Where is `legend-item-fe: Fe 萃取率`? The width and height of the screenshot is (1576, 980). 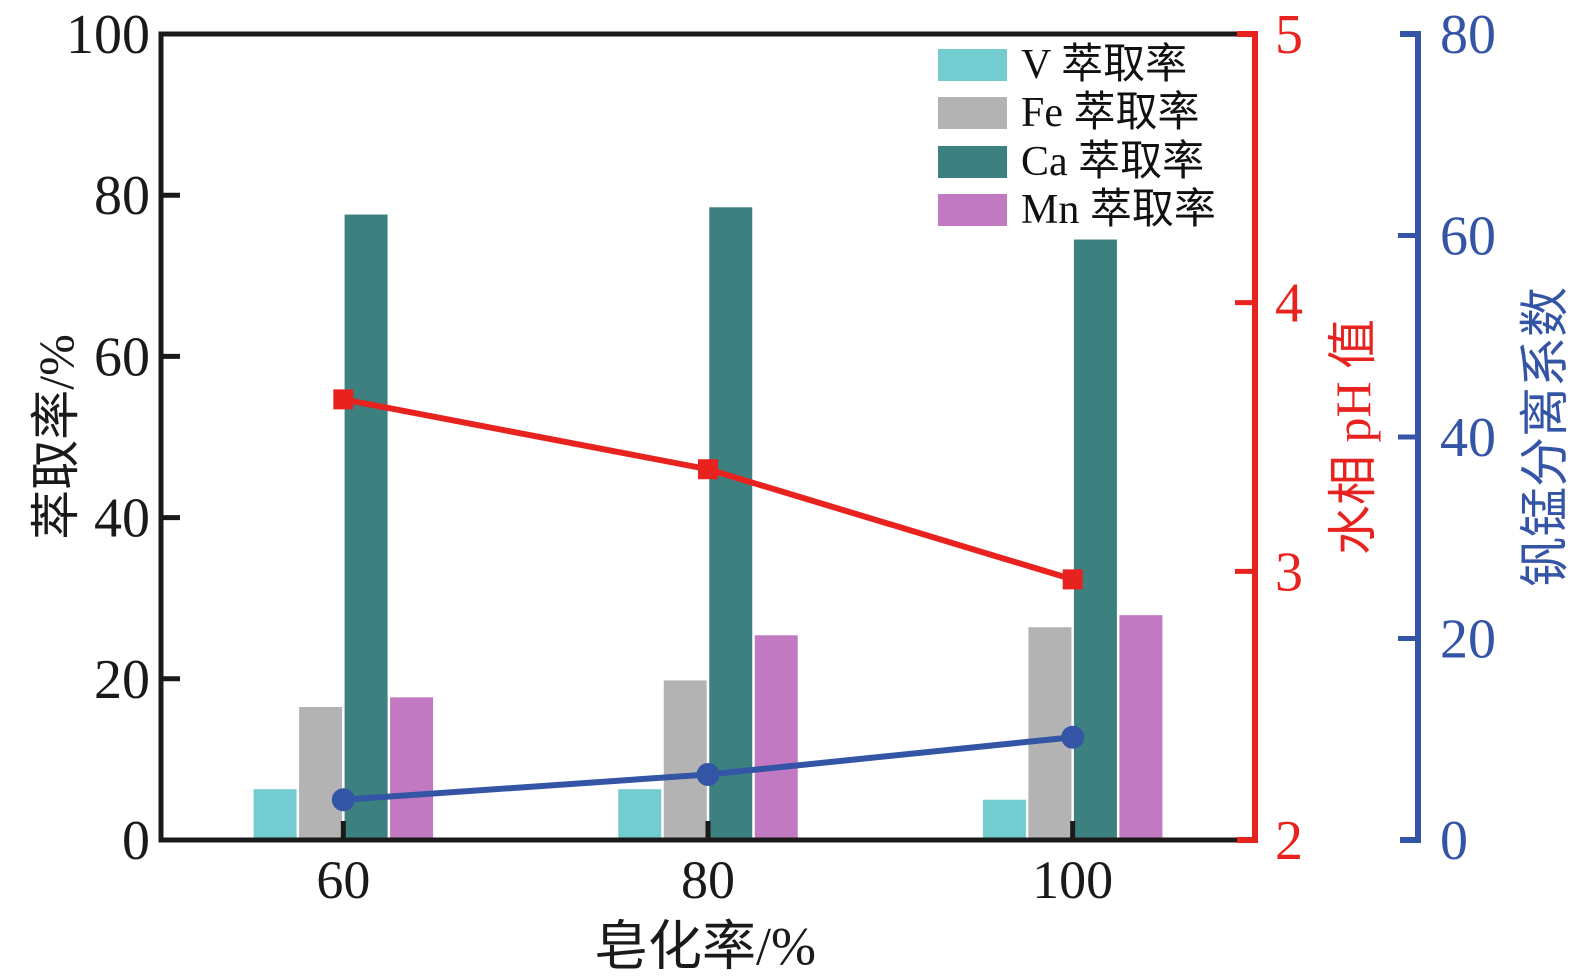 legend-item-fe: Fe 萃取率 is located at coordinates (1077, 113).